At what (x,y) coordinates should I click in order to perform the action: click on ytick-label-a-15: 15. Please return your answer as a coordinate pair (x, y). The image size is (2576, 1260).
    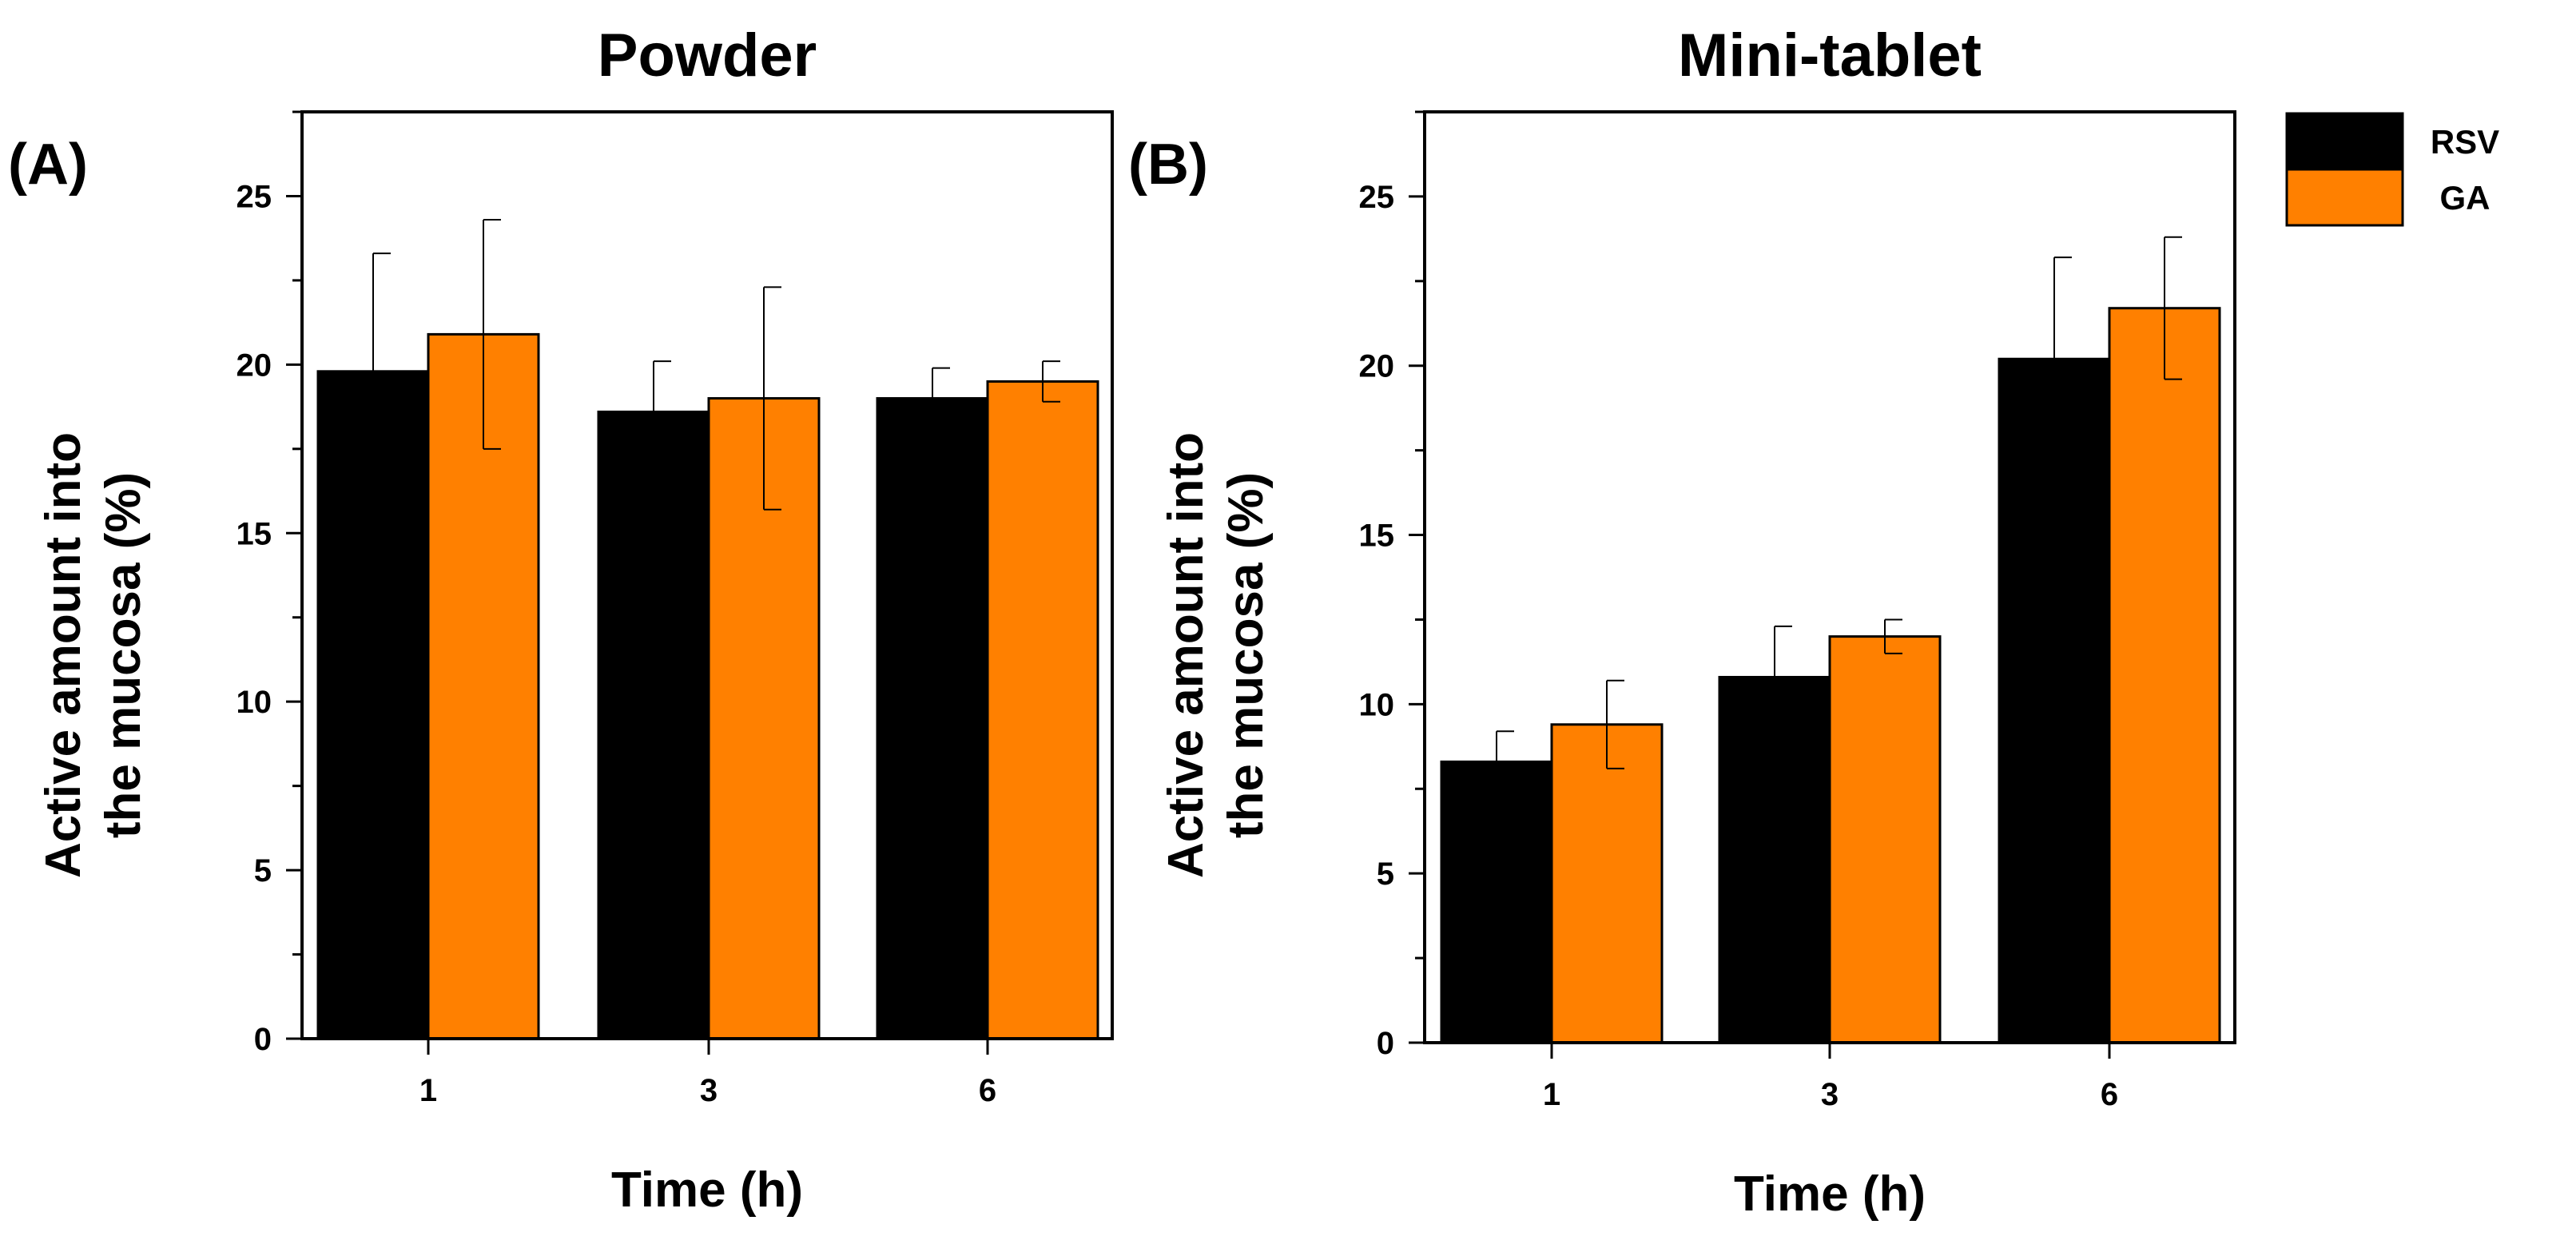
    Looking at the image, I should click on (254, 533).